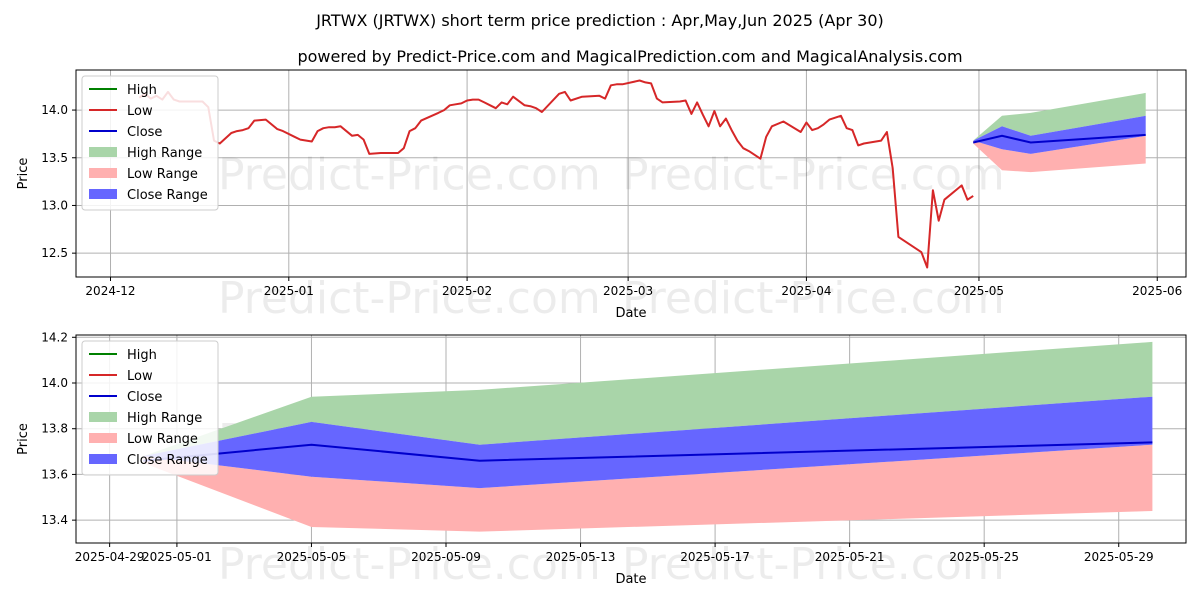 The height and width of the screenshot is (600, 1200). What do you see at coordinates (54, 337) in the screenshot?
I see `y-tick-label: 14.2` at bounding box center [54, 337].